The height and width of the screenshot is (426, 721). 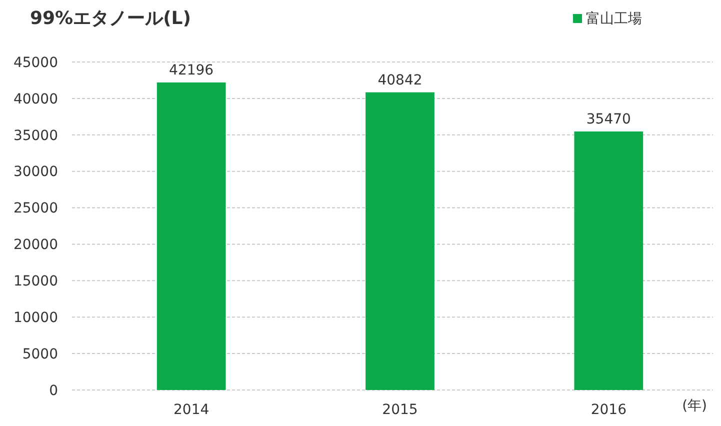 I want to click on x-axis-title: (年), so click(x=694, y=406).